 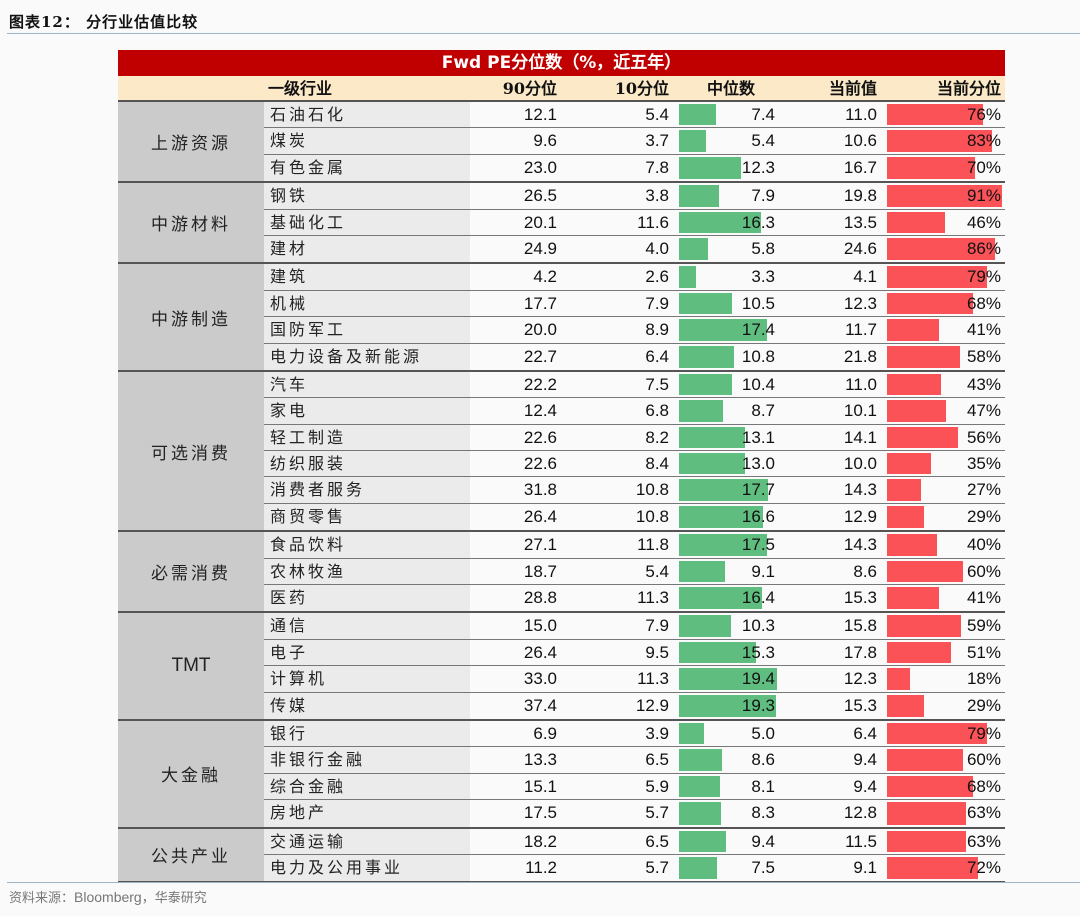 What do you see at coordinates (983, 411) in the screenshot?
I see `pct-value: 47%` at bounding box center [983, 411].